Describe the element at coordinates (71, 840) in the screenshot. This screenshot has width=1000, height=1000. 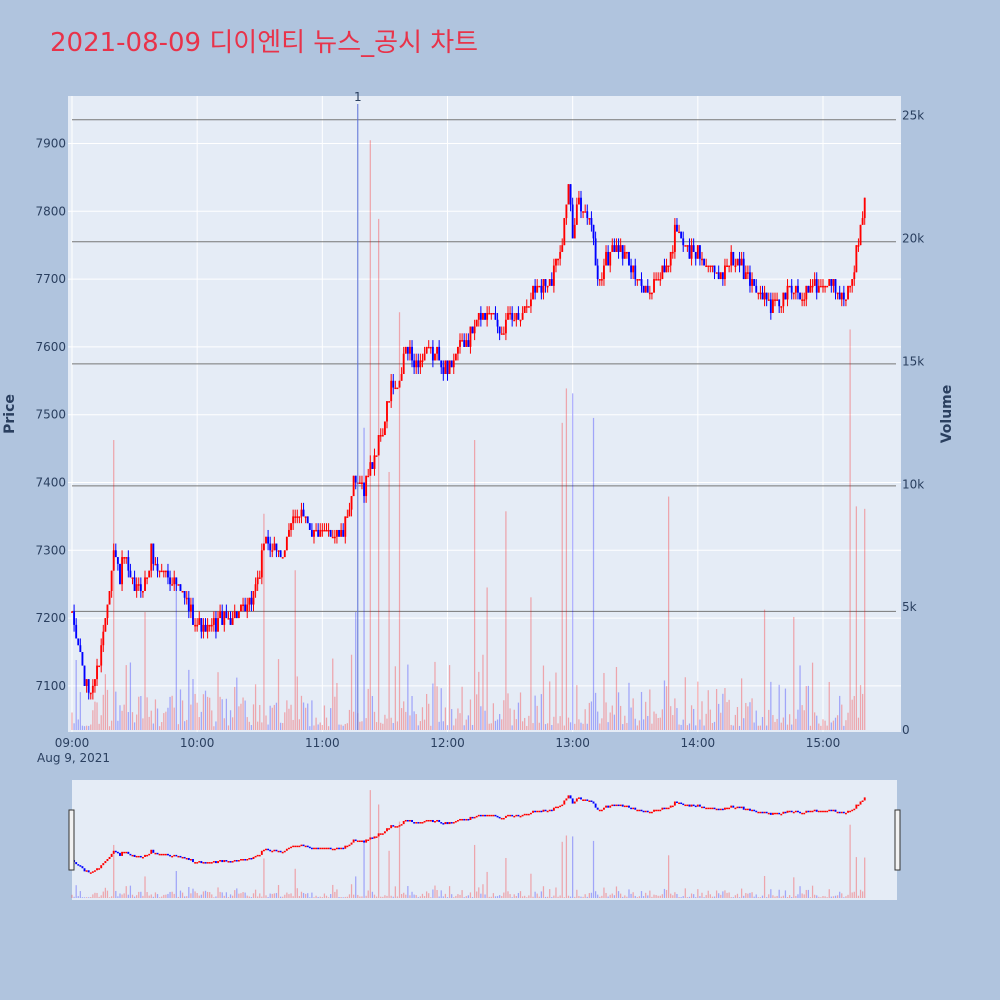
I see `range-slider-left-handle` at that location.